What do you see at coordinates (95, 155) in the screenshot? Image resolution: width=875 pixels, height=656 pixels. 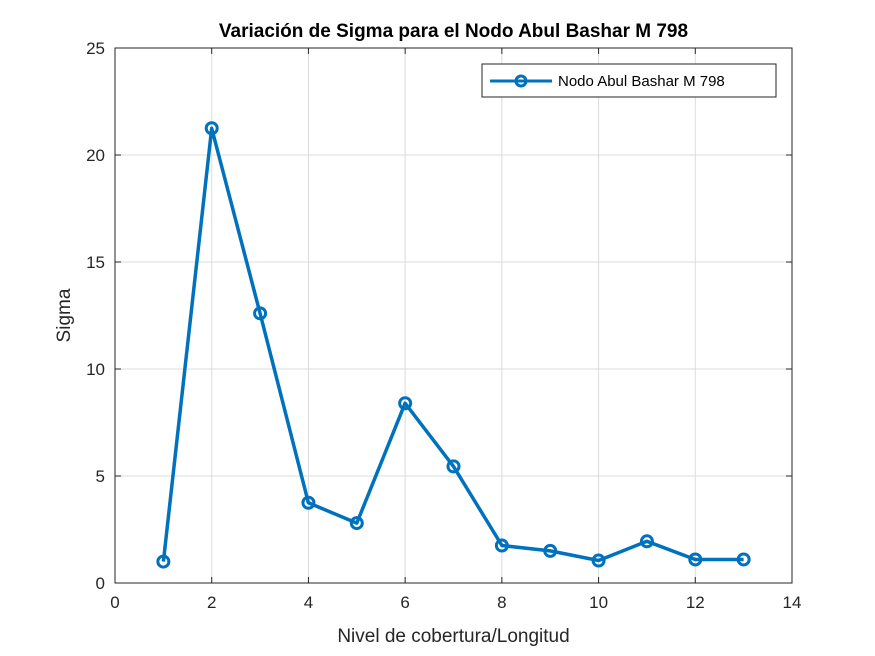 I see `y-tick-label: 20` at bounding box center [95, 155].